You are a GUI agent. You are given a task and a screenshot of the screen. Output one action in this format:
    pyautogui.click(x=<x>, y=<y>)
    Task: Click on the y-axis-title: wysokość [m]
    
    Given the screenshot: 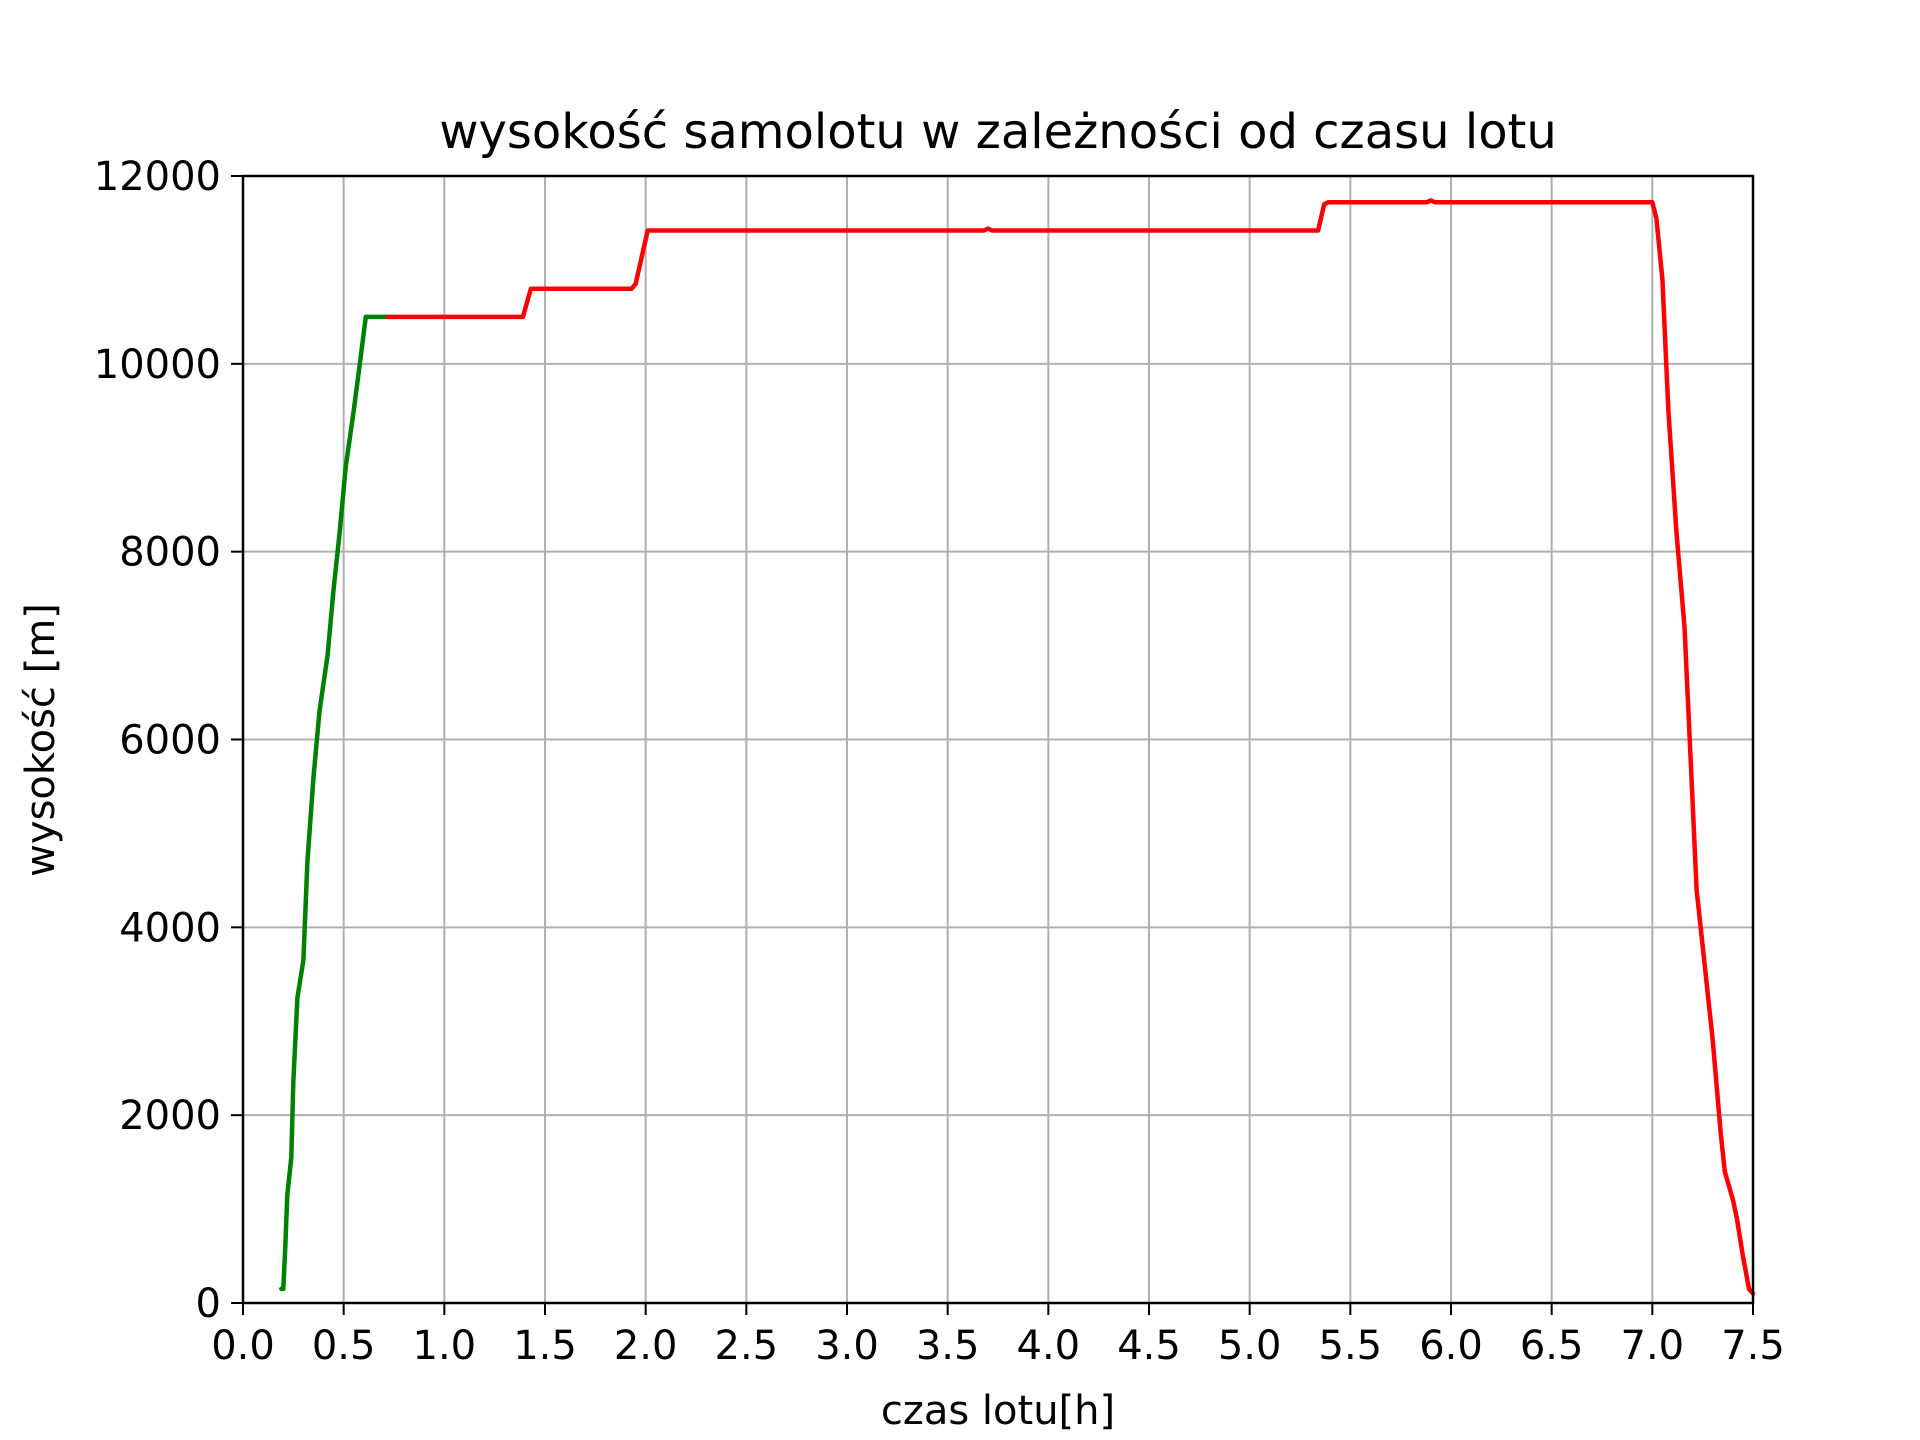 What is the action you would take?
    pyautogui.click(x=41, y=740)
    